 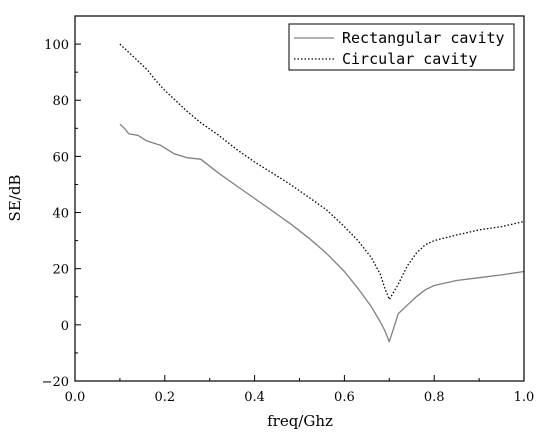 What do you see at coordinates (60, 157) in the screenshot?
I see `y-tick-label: 60` at bounding box center [60, 157].